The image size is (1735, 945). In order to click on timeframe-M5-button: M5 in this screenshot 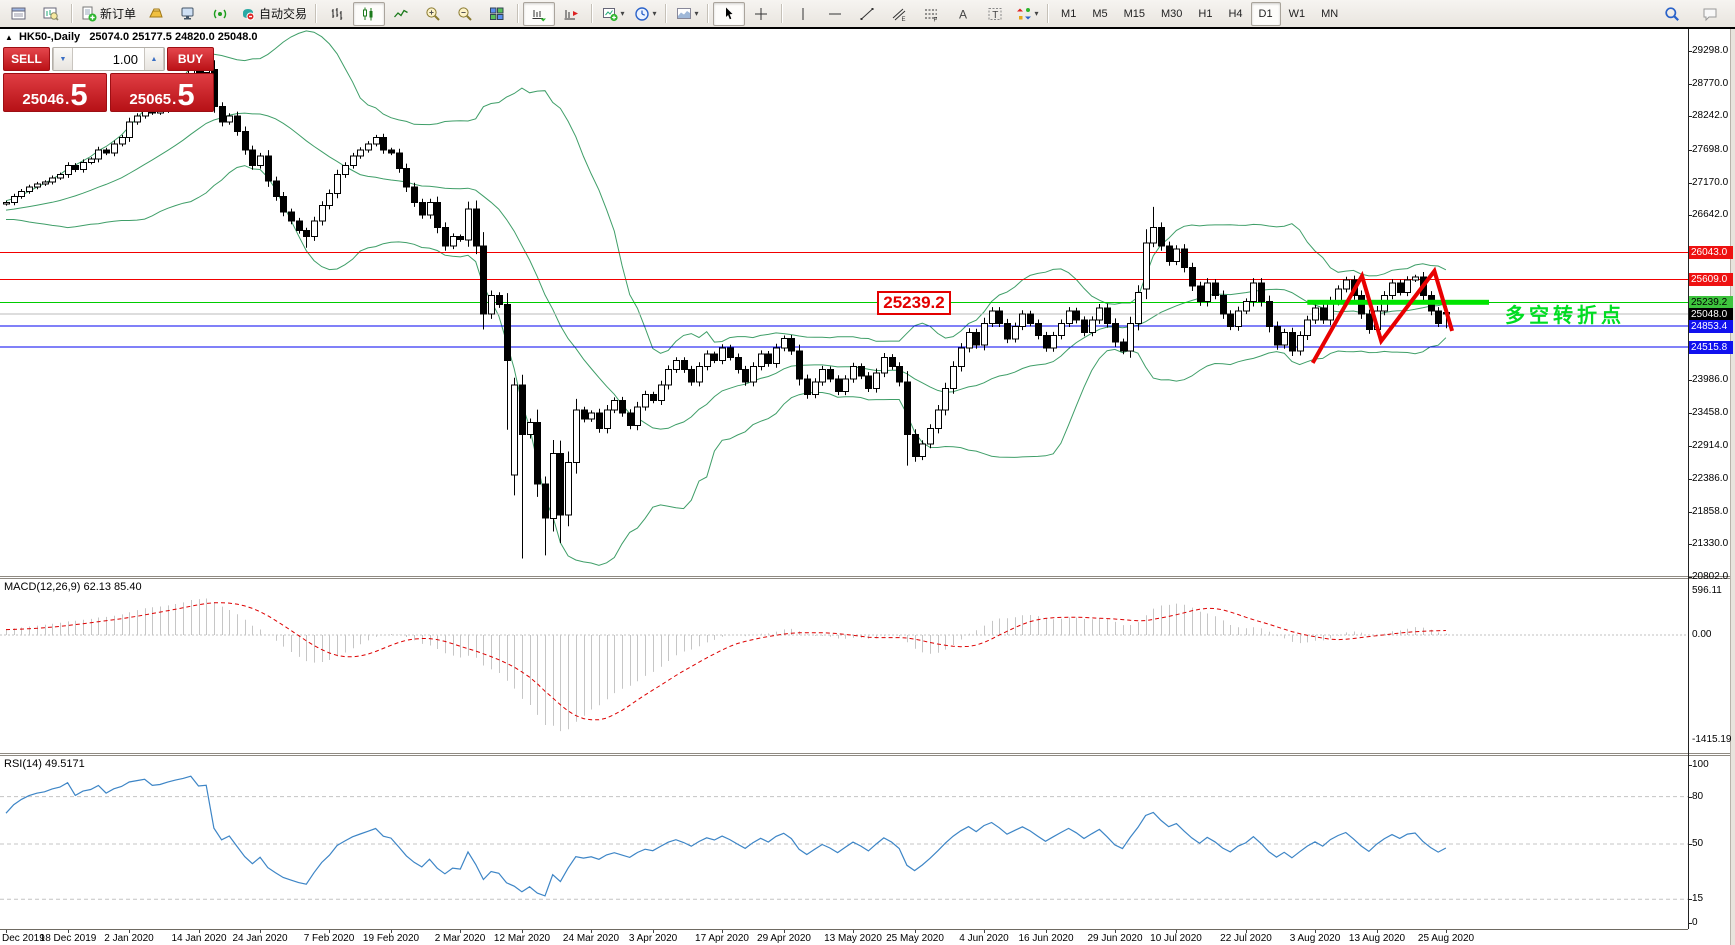, I will do `click(1100, 13)`.